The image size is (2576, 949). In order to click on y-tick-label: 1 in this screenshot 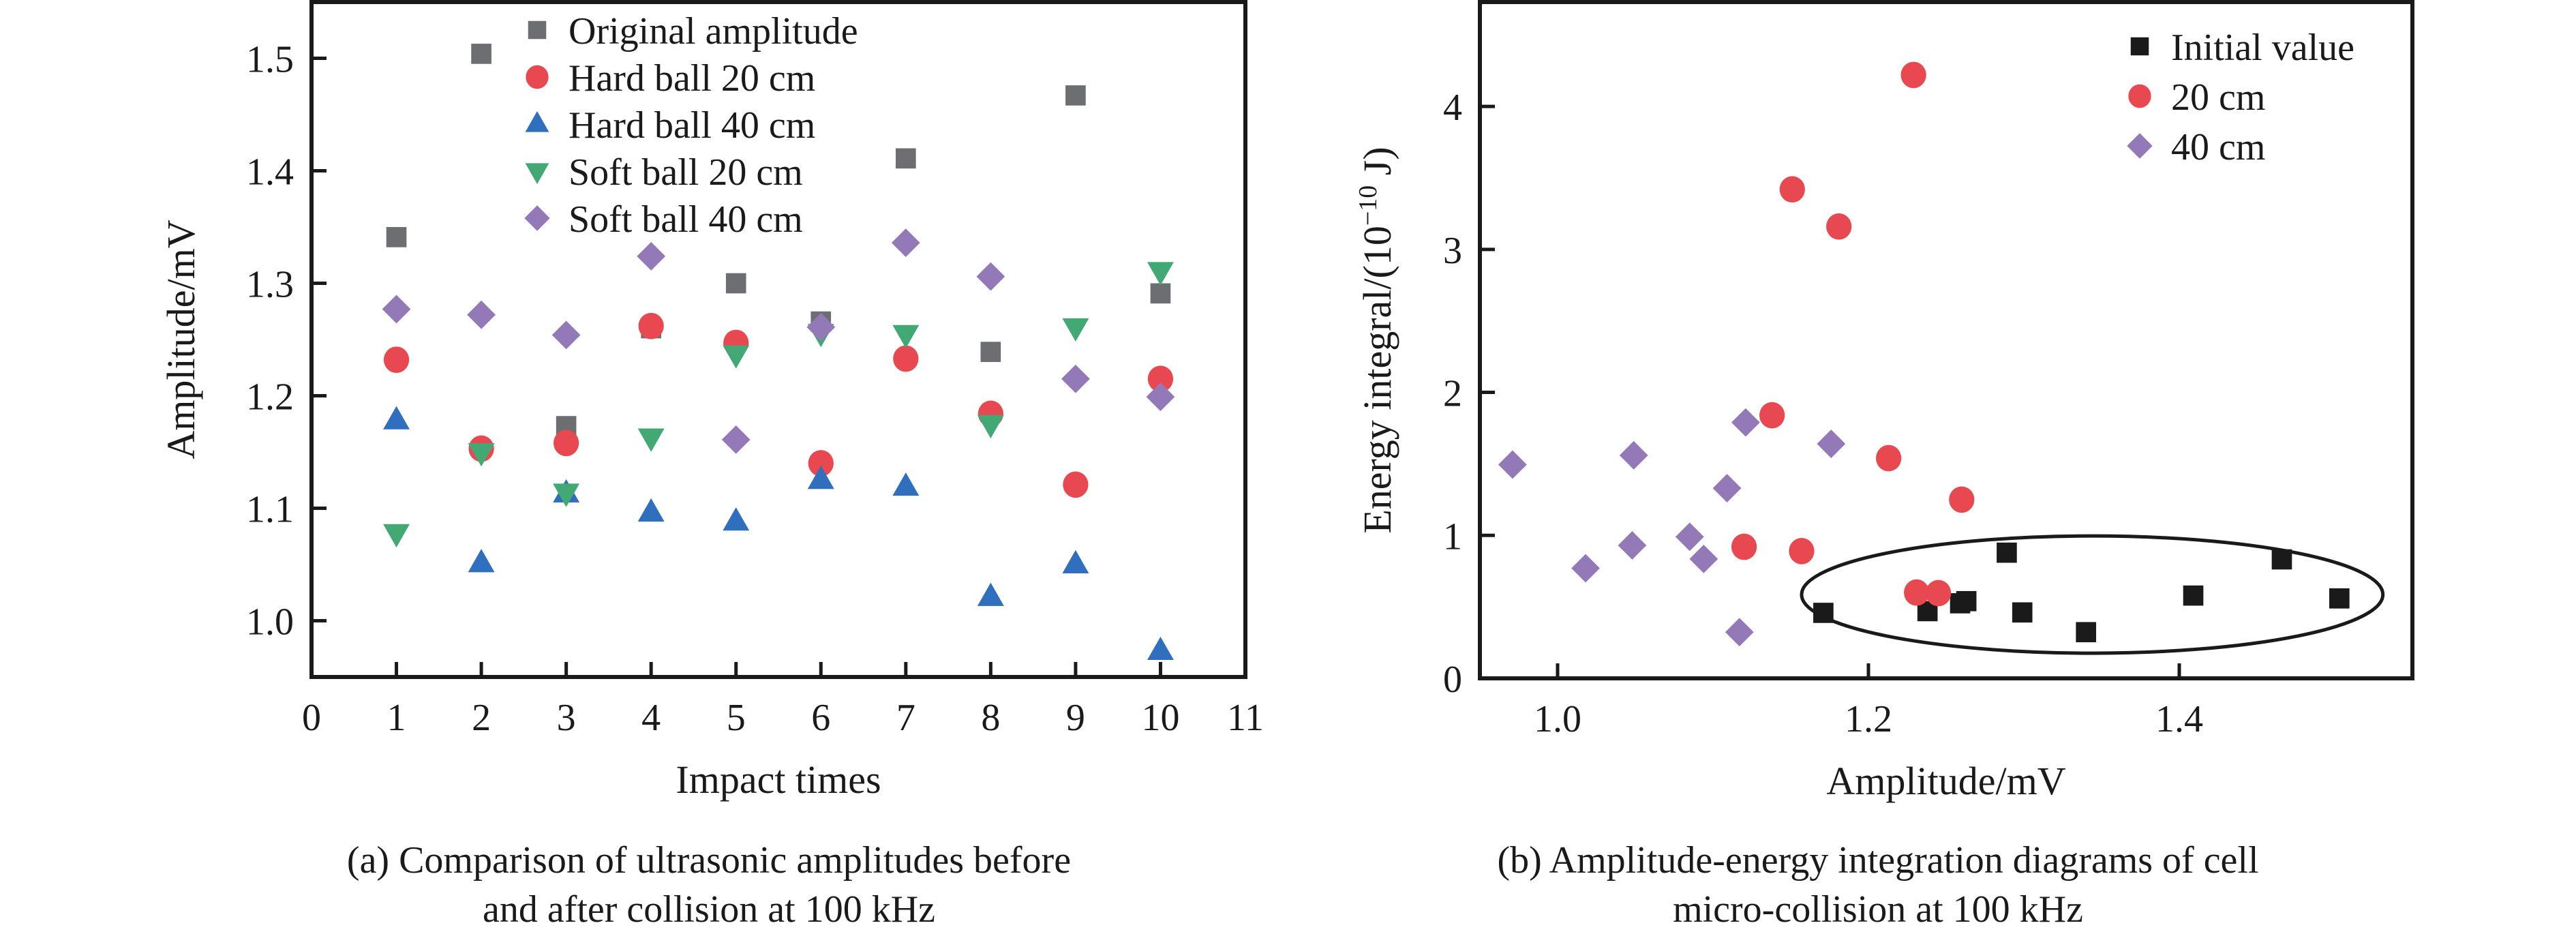, I will do `click(1452, 536)`.